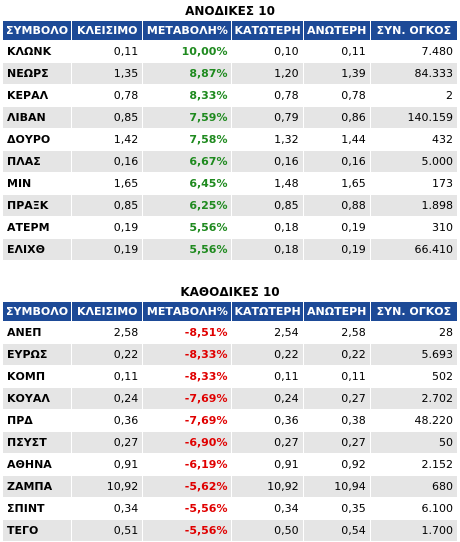  Describe the element at coordinates (267, 117) in the screenshot. I see `low-cell: 0,79` at that location.